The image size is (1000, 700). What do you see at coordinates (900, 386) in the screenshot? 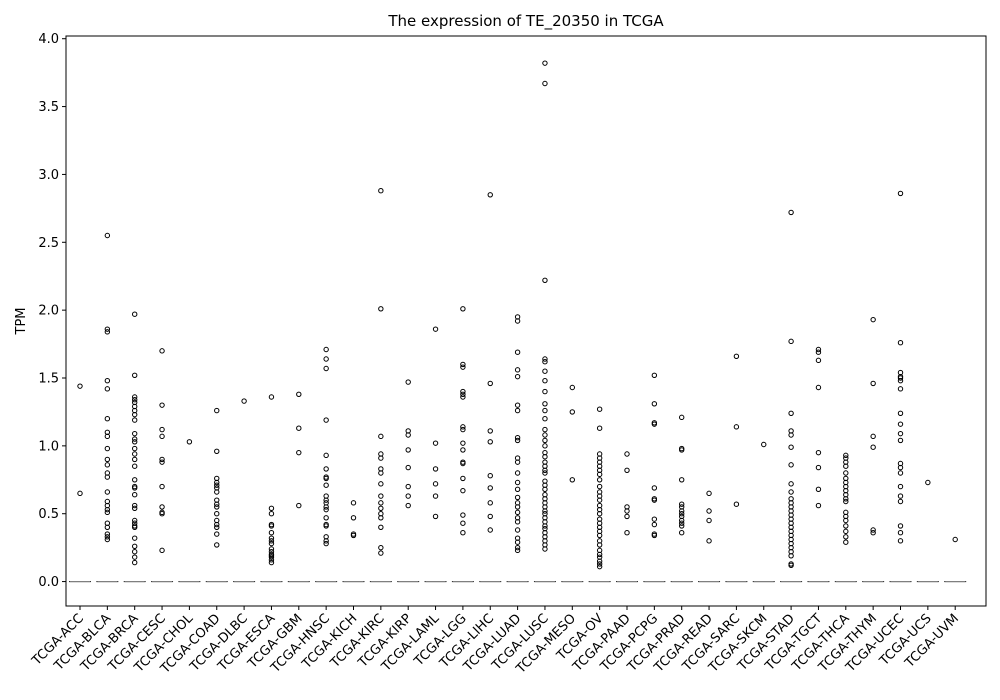
I see `box-tcga-ucec` at bounding box center [900, 386].